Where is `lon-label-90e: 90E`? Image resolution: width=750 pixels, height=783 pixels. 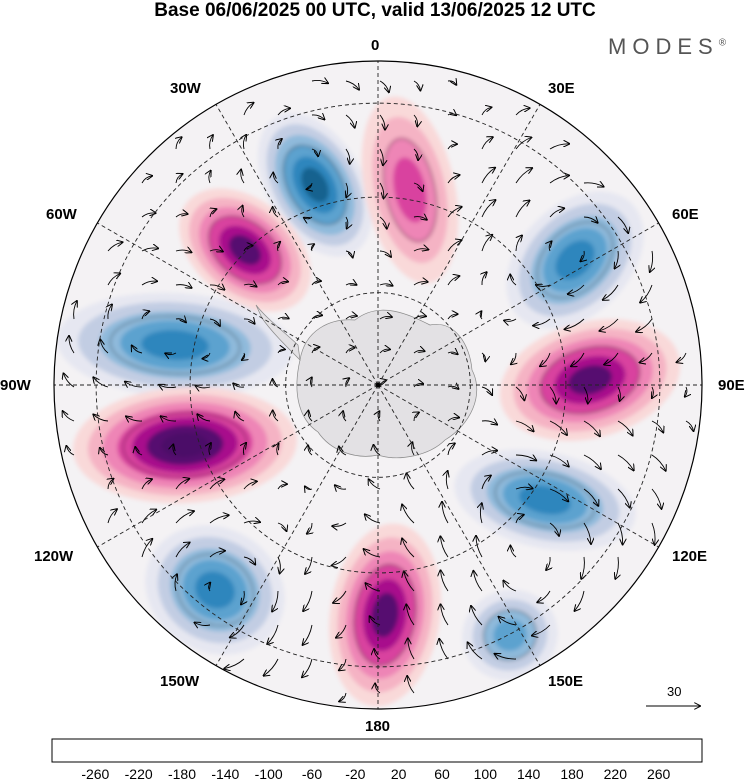 lon-label-90e: 90E is located at coordinates (731, 385).